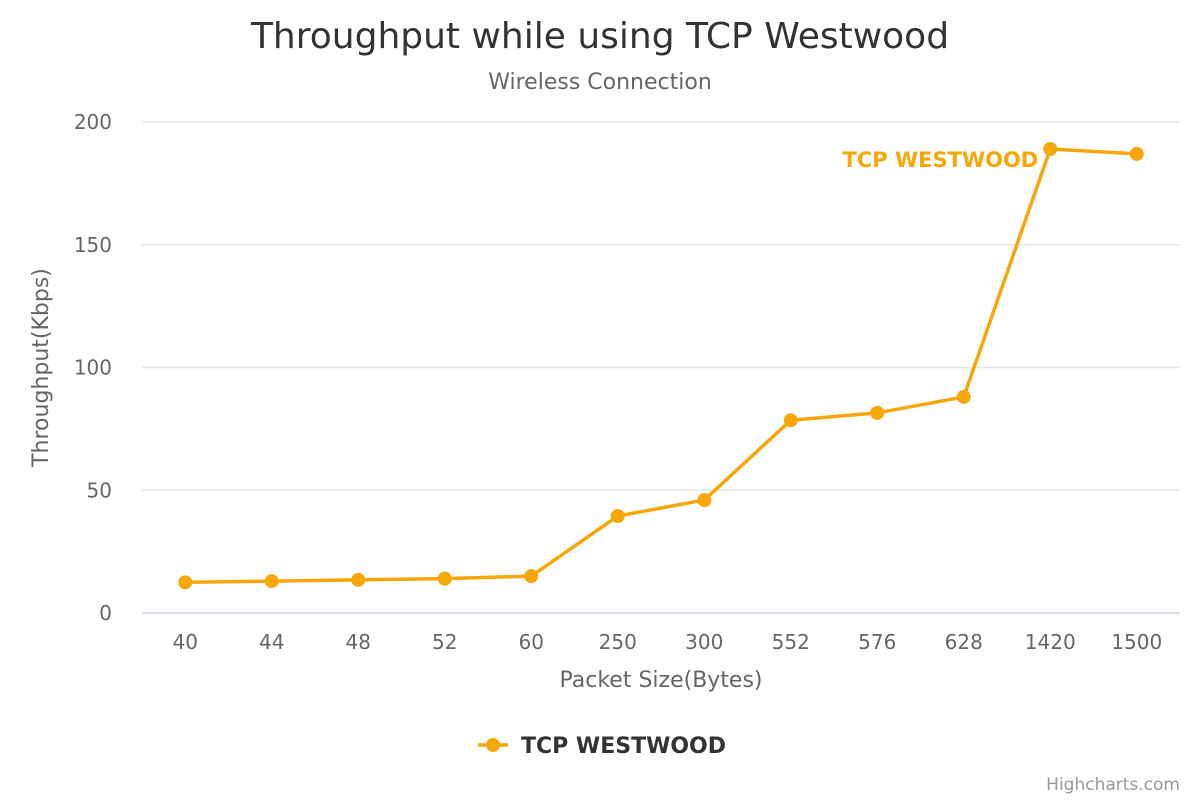  Describe the element at coordinates (791, 642) in the screenshot. I see `x-tick-label-552: 552` at that location.